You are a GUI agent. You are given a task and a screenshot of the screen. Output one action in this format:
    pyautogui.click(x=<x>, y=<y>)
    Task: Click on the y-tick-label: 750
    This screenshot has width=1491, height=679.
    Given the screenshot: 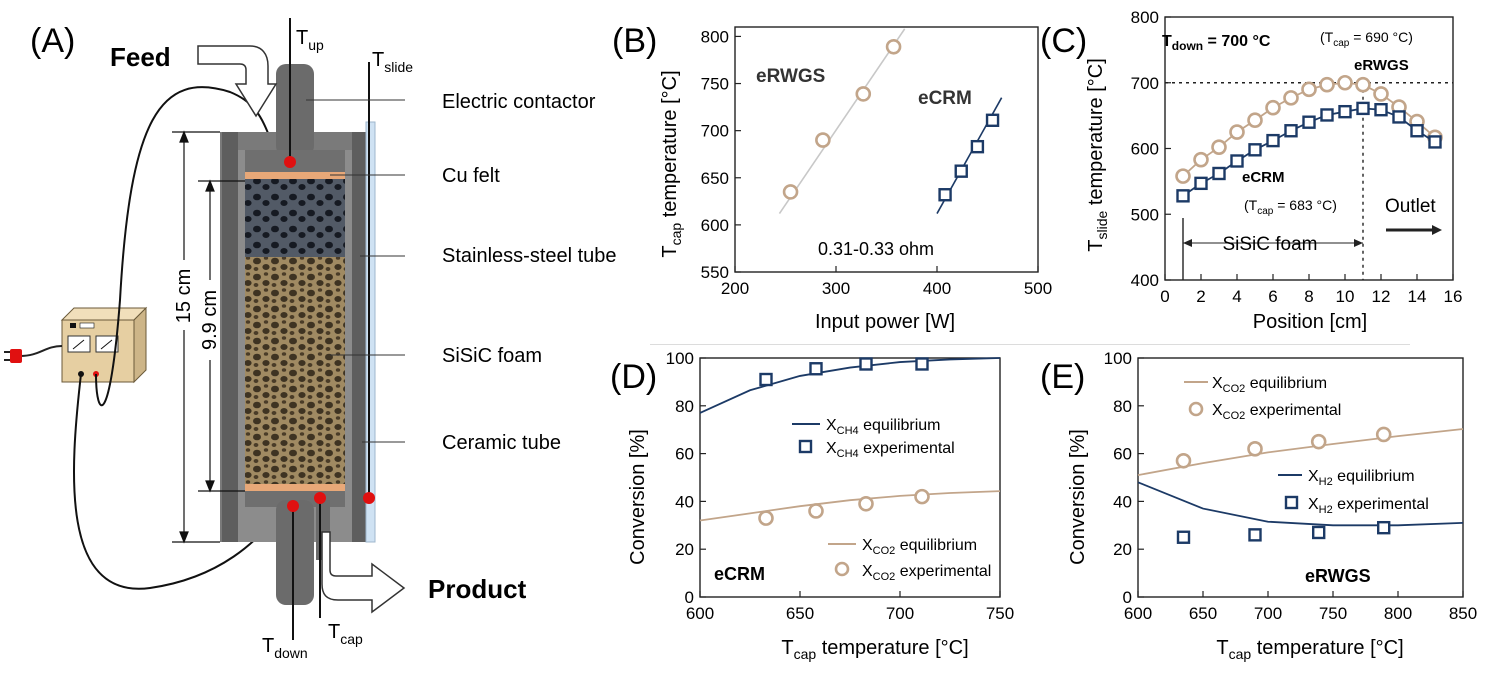 What is the action you would take?
    pyautogui.click(x=715, y=84)
    